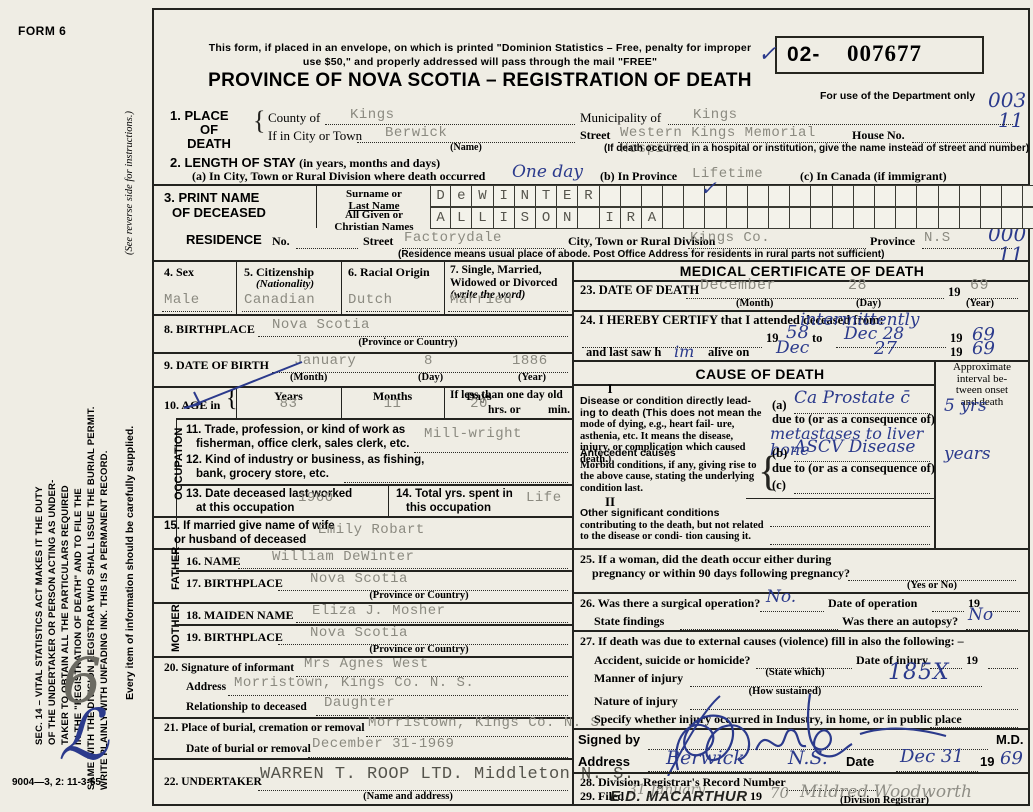 This screenshot has width=1033, height=812. Describe the element at coordinates (398, 685) in the screenshot. I see `informant-address-field: Morristown, Kings Co. N. S.` at that location.